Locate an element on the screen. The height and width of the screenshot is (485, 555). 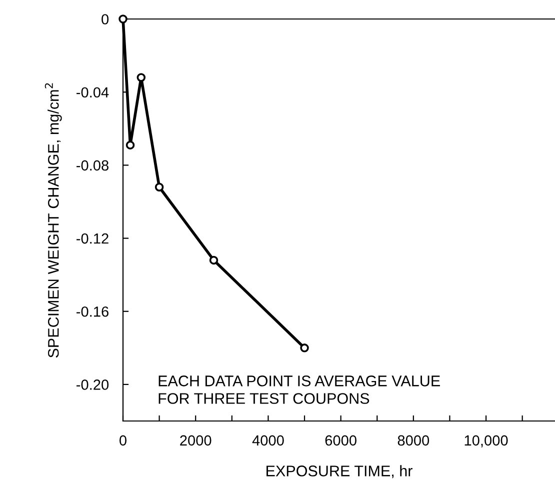
y-tick-label: 0 is located at coordinates (105, 19).